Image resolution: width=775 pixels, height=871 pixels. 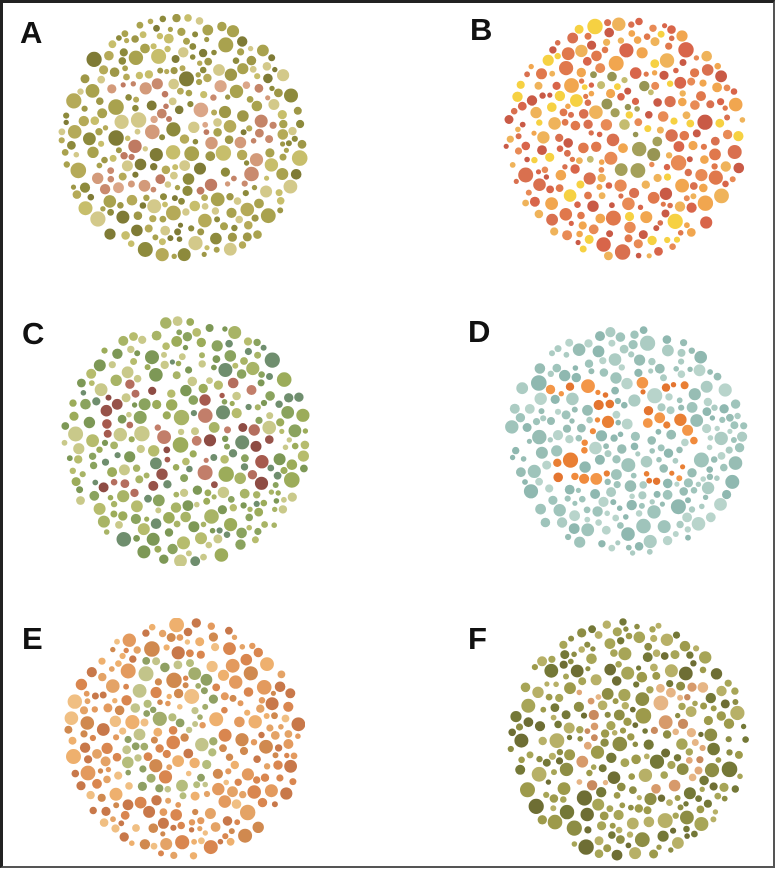 What do you see at coordinates (479, 331) in the screenshot?
I see `plate-label-d: D` at bounding box center [479, 331].